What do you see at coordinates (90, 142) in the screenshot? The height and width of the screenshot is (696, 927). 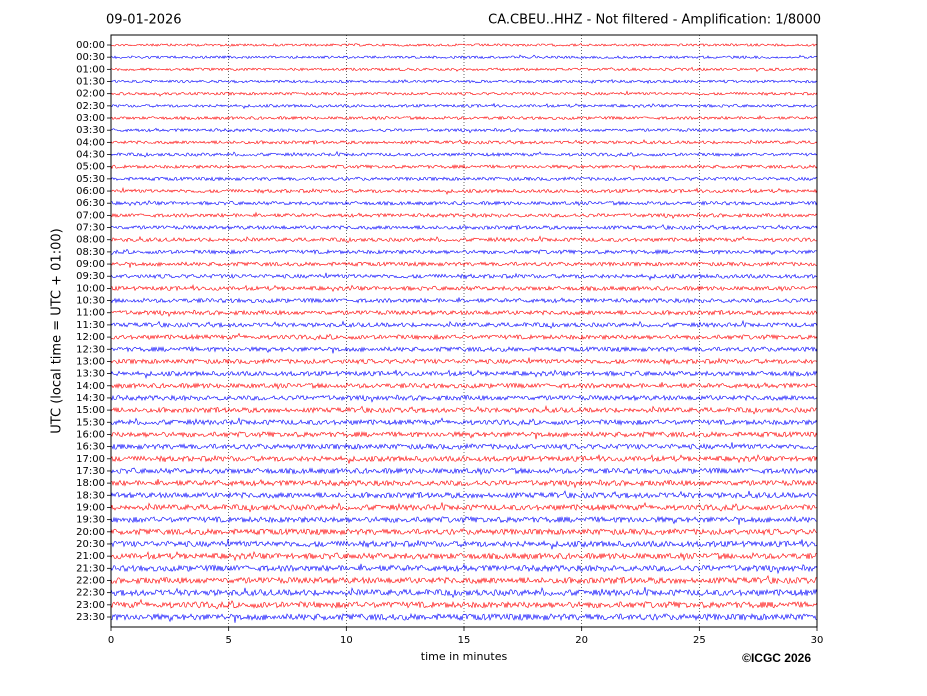 I see `y-tick-label: 04:00` at bounding box center [90, 142].